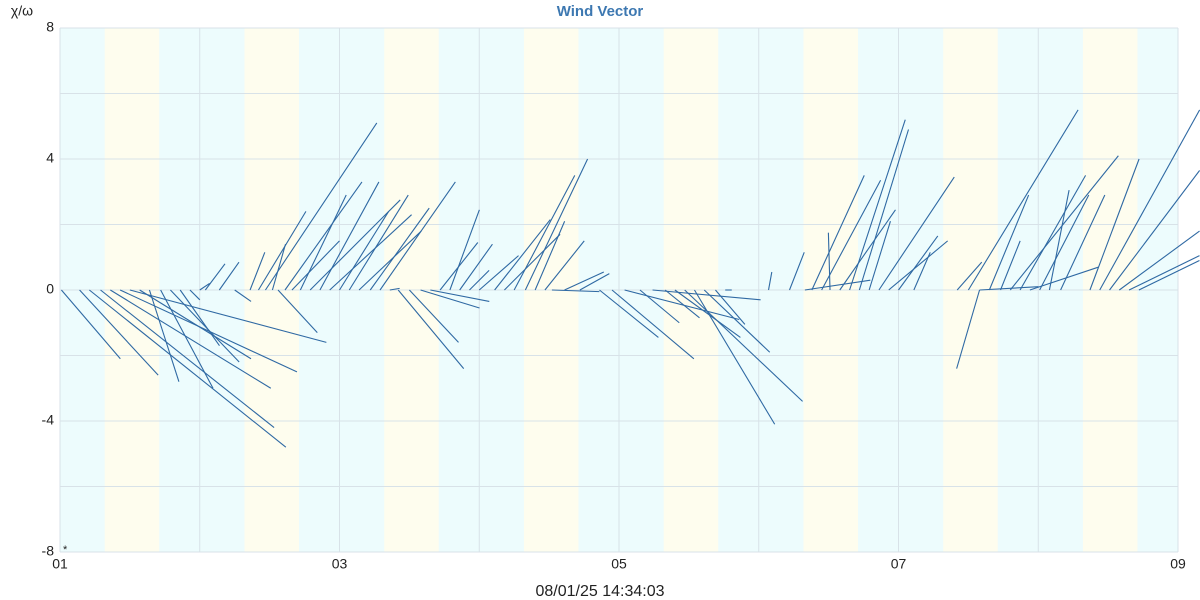  Describe the element at coordinates (50, 158) in the screenshot. I see `y-tick-label: 4` at that location.